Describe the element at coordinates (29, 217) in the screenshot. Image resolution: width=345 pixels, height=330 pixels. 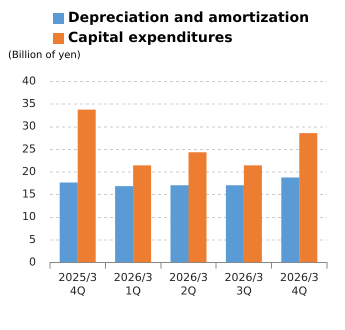
I see `y-tick-label: 10` at that location.